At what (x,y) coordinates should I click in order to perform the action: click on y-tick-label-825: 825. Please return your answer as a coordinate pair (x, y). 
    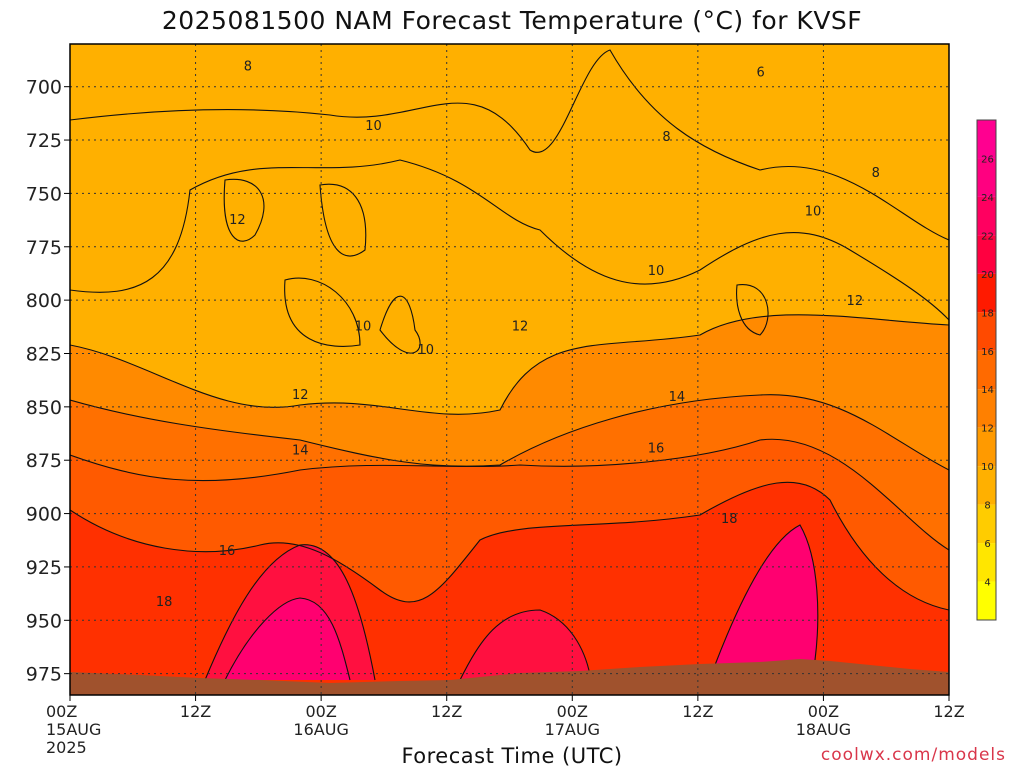
    Looking at the image, I should click on (44, 354).